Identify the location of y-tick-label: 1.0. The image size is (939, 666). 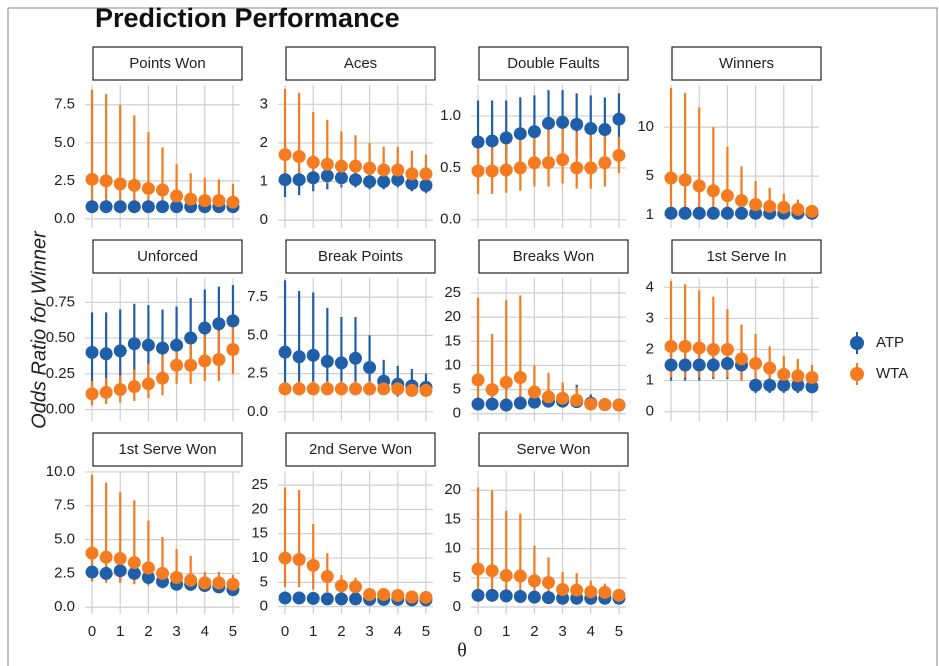
(450, 115).